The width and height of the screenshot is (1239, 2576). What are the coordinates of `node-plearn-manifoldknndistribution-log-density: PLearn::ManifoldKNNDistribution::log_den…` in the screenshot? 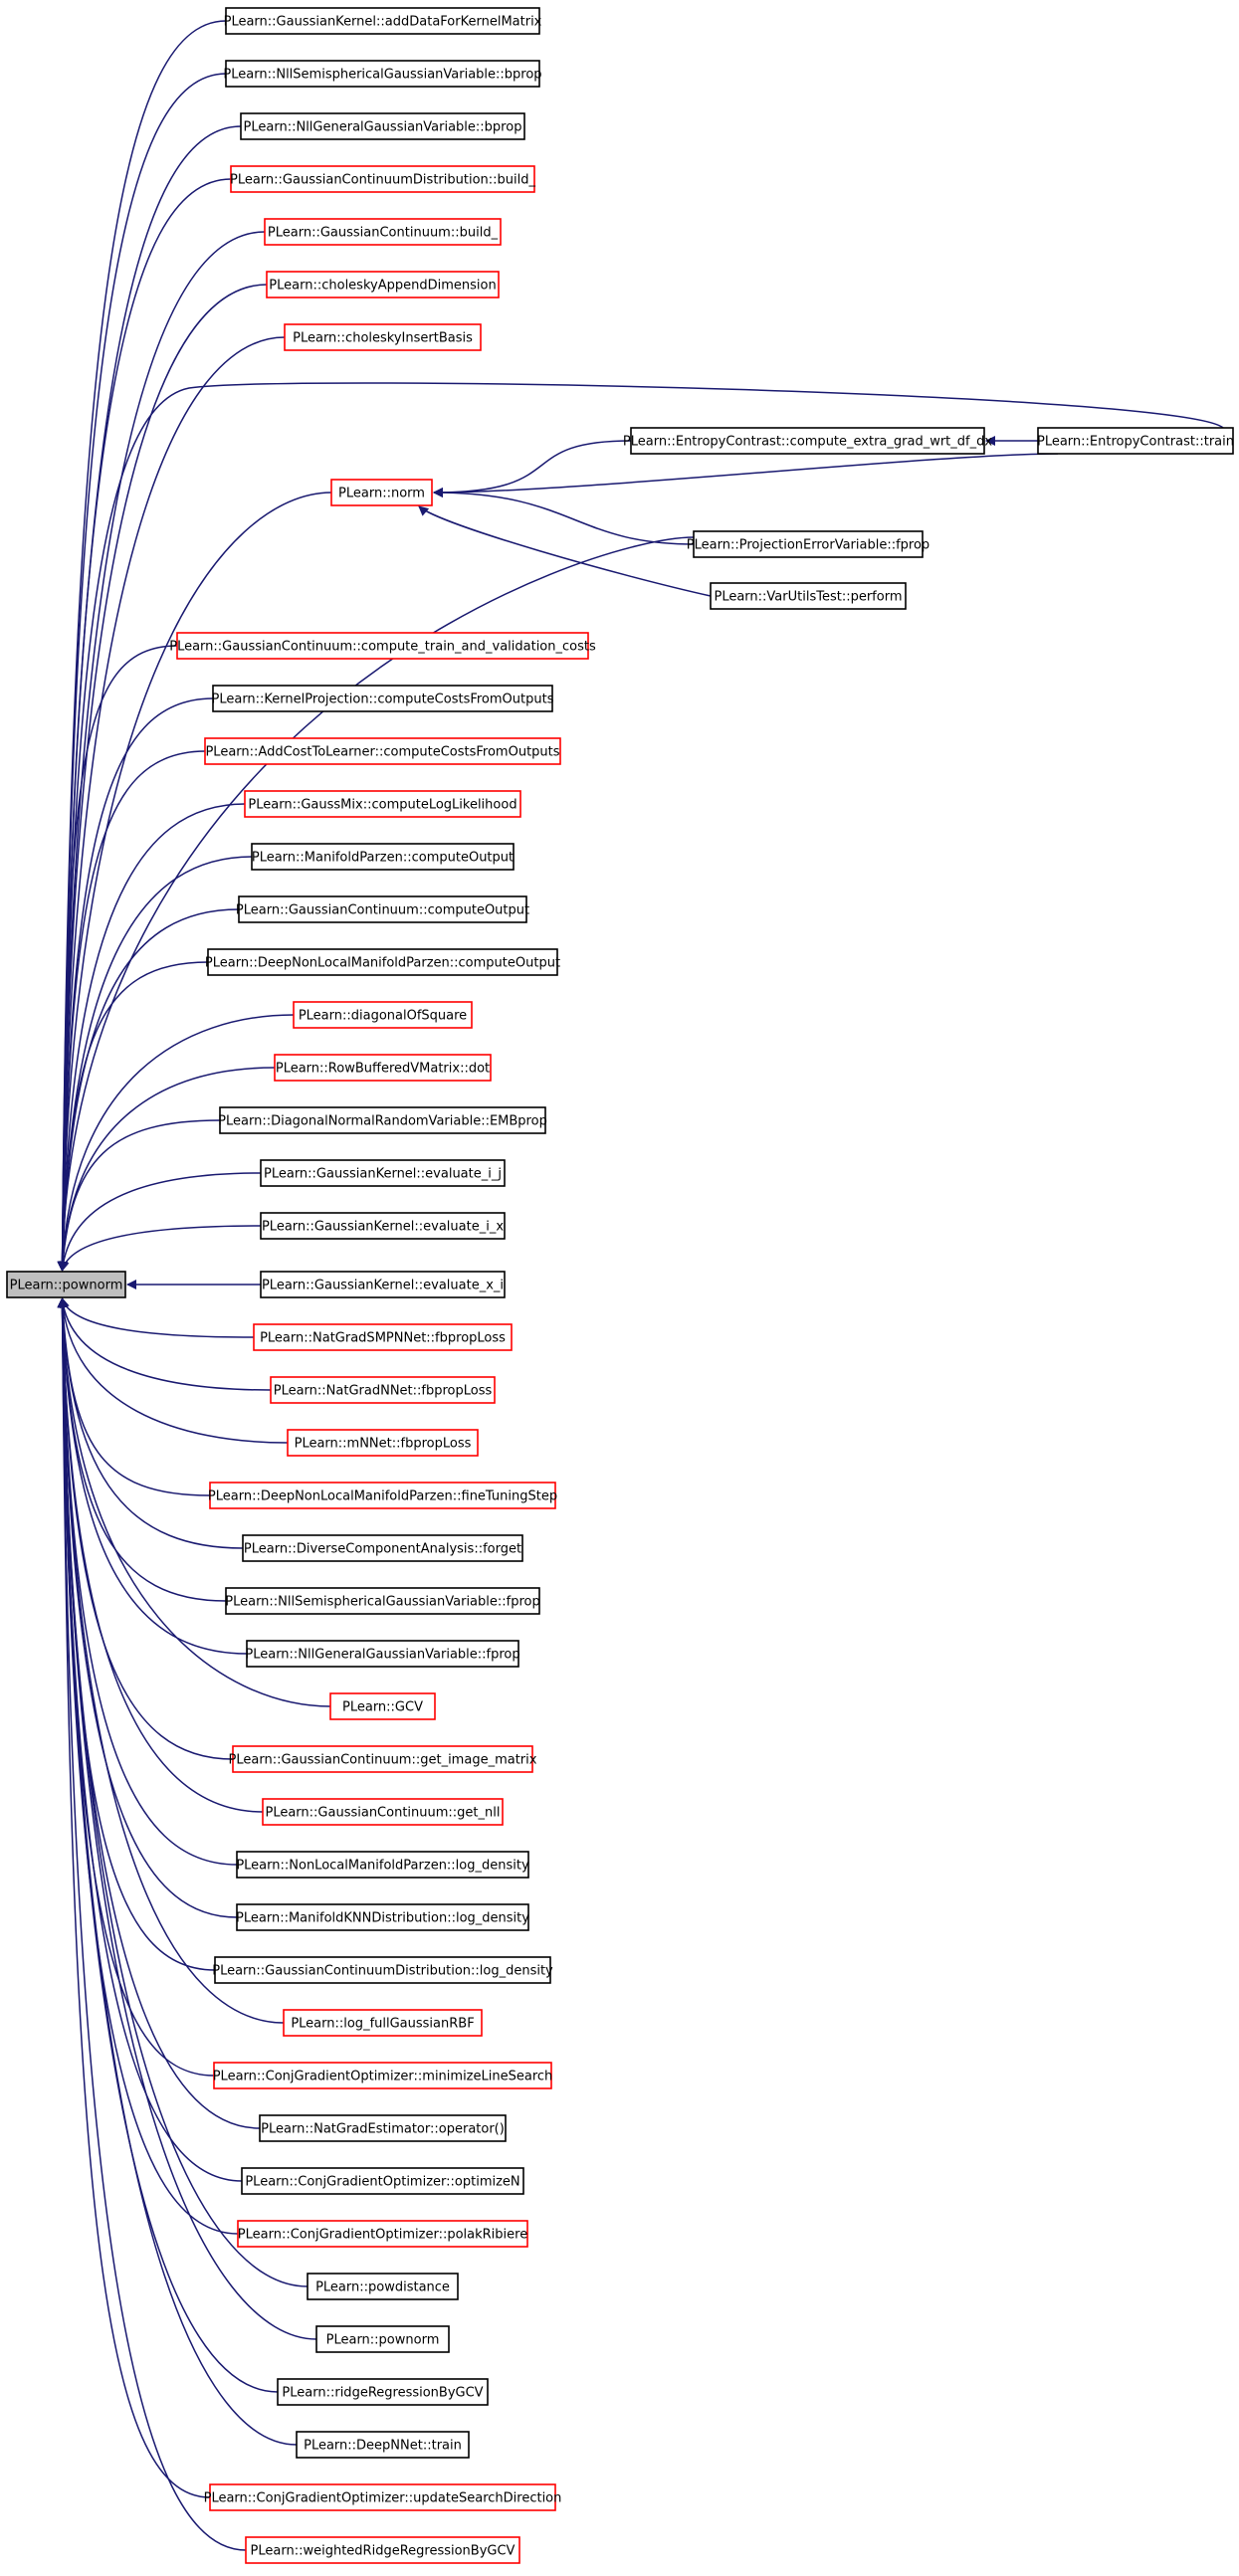 It's located at (382, 1917).